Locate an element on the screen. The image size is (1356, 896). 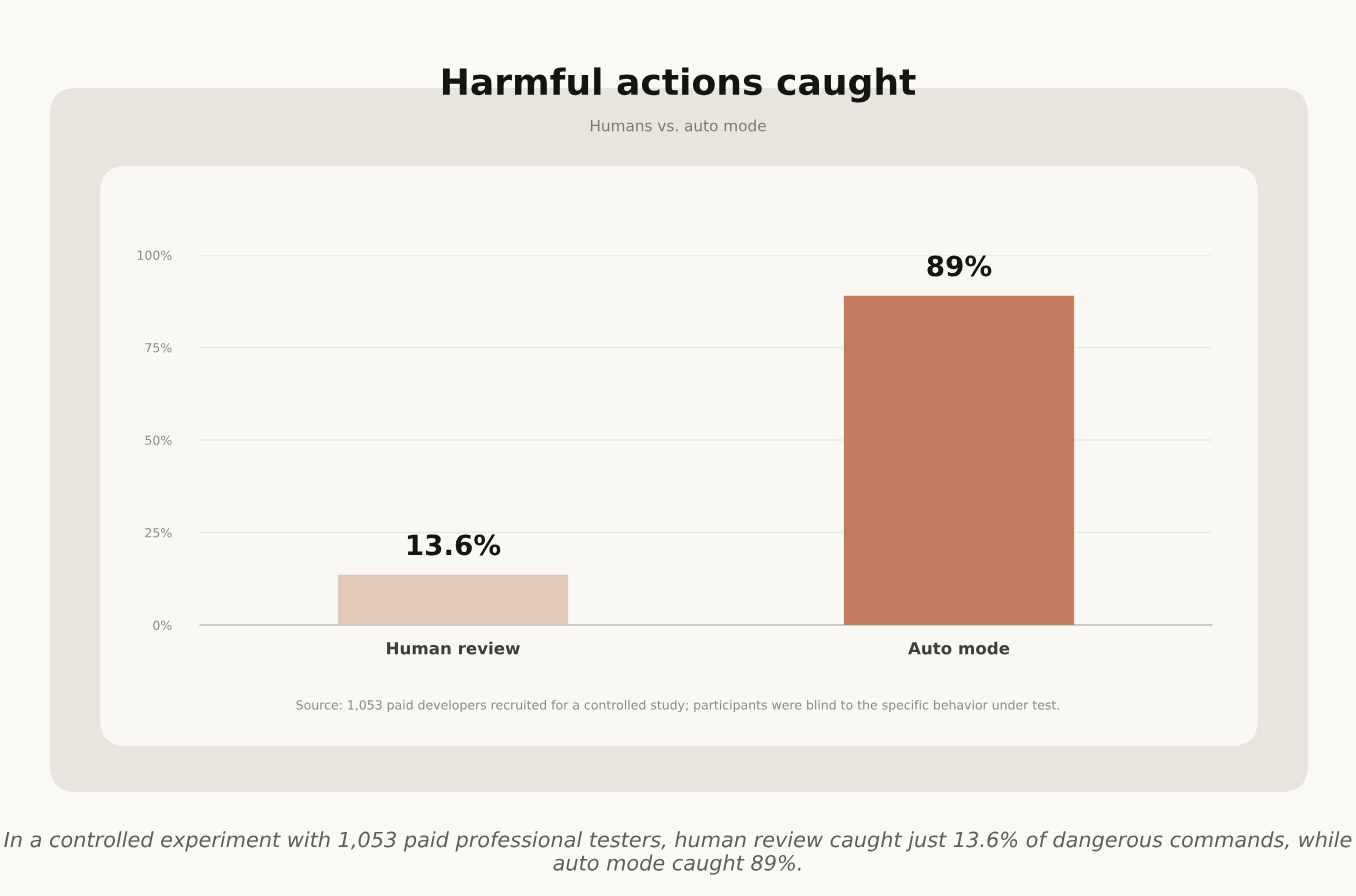
x-tick-label: Human review is located at coordinates (453, 648).